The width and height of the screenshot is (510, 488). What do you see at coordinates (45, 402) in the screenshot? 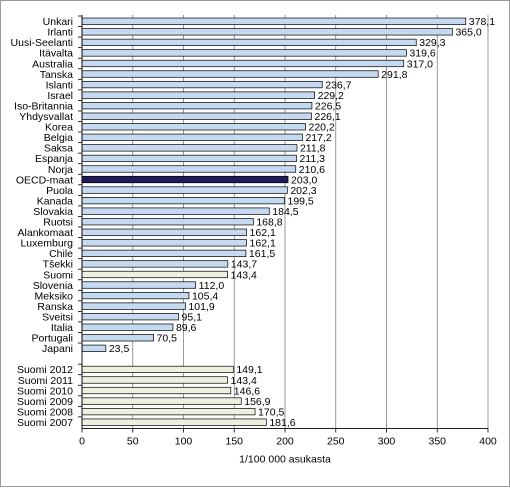
I see `category-label: Suomi 2009` at bounding box center [45, 402].